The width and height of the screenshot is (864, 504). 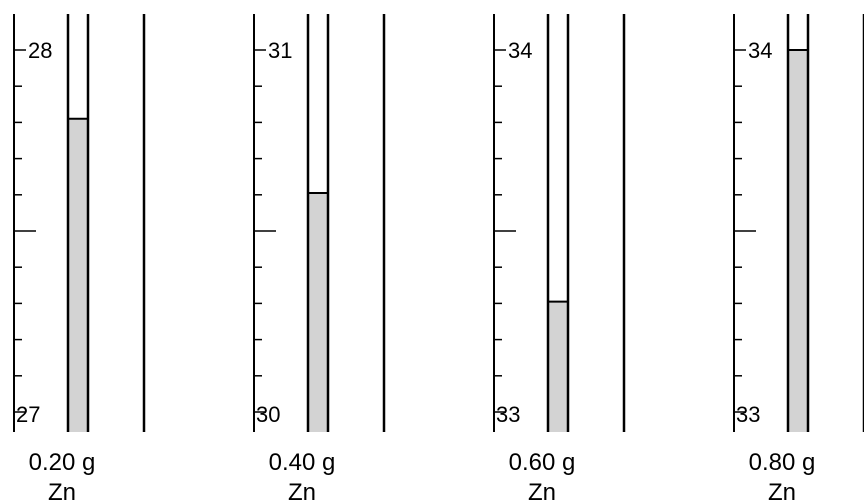 What do you see at coordinates (782, 462) in the screenshot?
I see `mass-label: 0.80 g` at bounding box center [782, 462].